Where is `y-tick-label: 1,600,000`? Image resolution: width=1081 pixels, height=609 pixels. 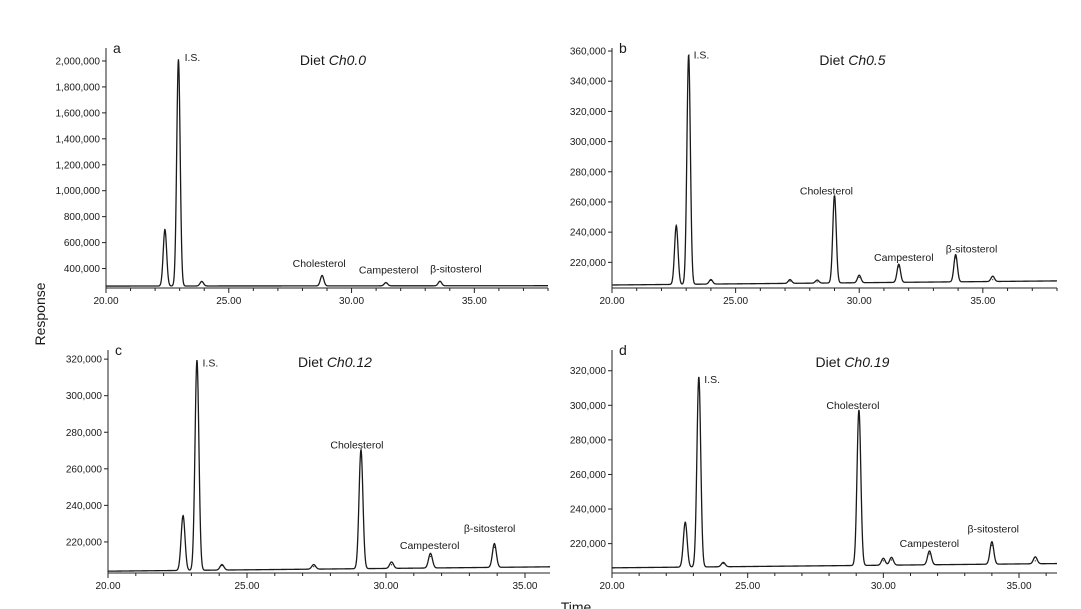 y-tick-label: 1,600,000 is located at coordinates (78, 113).